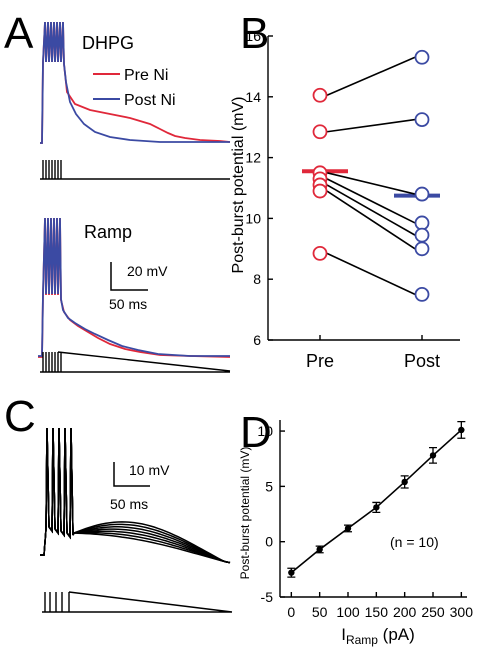 The image size is (483, 647). Describe the element at coordinates (135, 170) in the screenshot. I see `dhpg-stimulus-trace` at that location.